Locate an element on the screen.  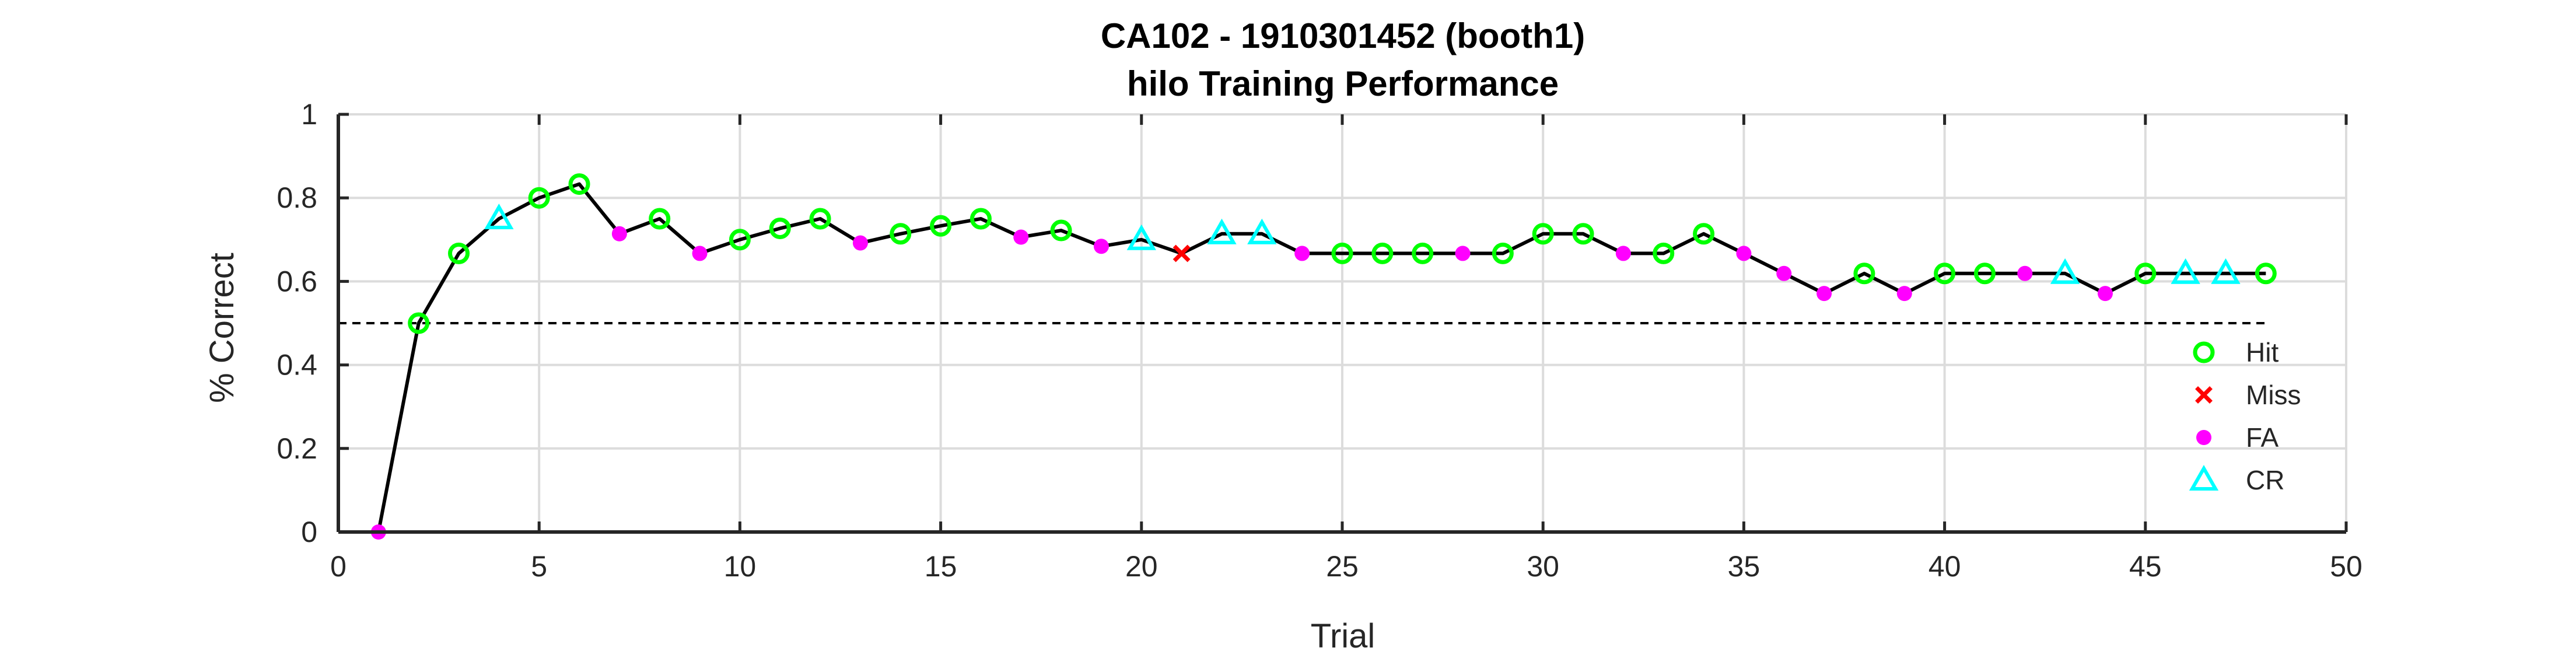
legend-marker-miss is located at coordinates (2204, 395).